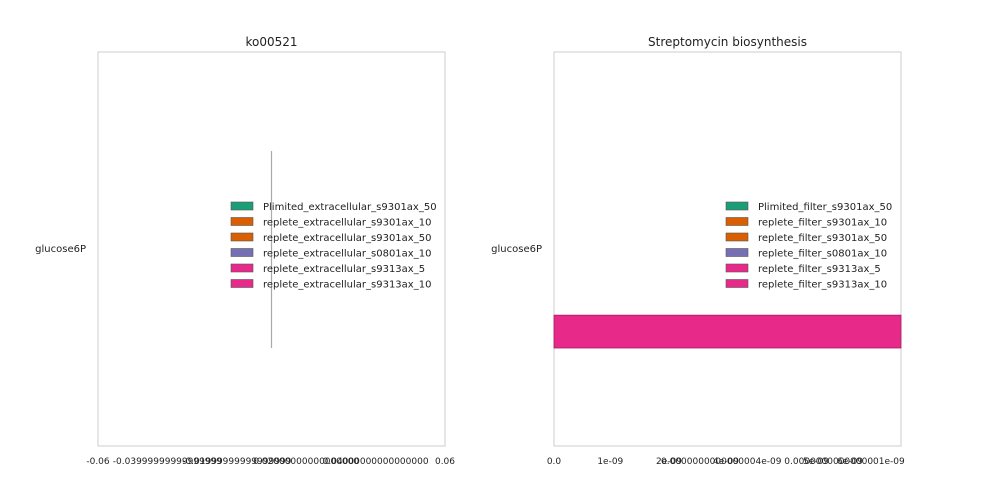 This screenshot has height=500, width=1000. I want to click on legend-label: replete_filter_s9301ax_50, so click(822, 238).